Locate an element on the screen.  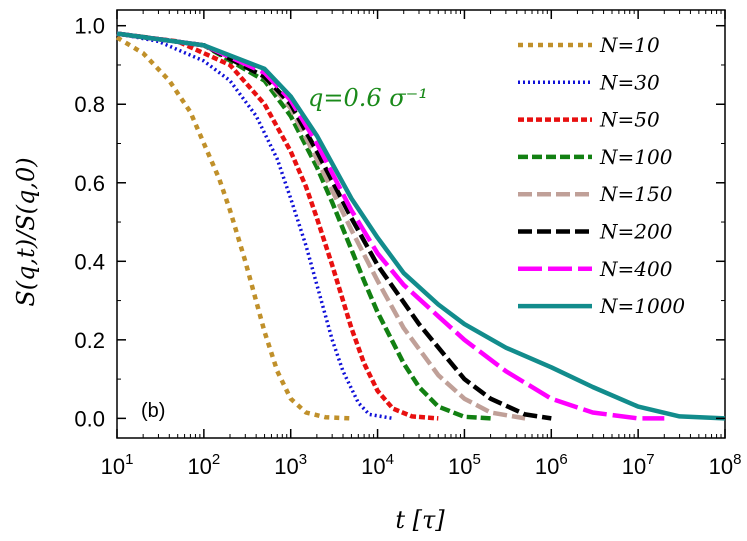
q-annotation: q=0.6 σ⁻¹ is located at coordinates (368, 98).